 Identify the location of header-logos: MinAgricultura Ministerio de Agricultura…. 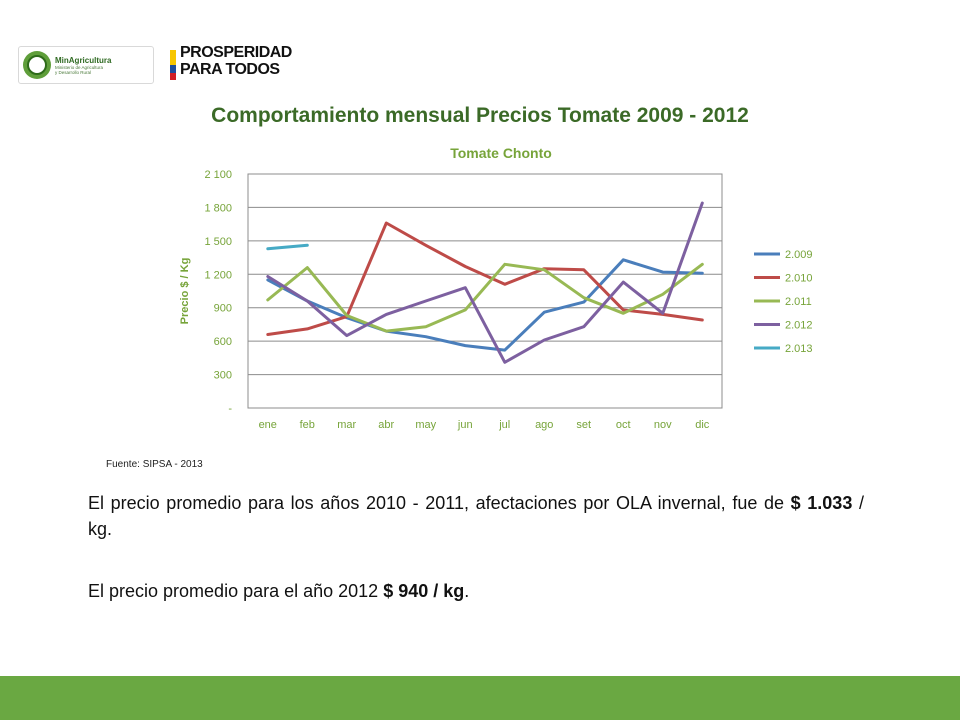
(168, 65).